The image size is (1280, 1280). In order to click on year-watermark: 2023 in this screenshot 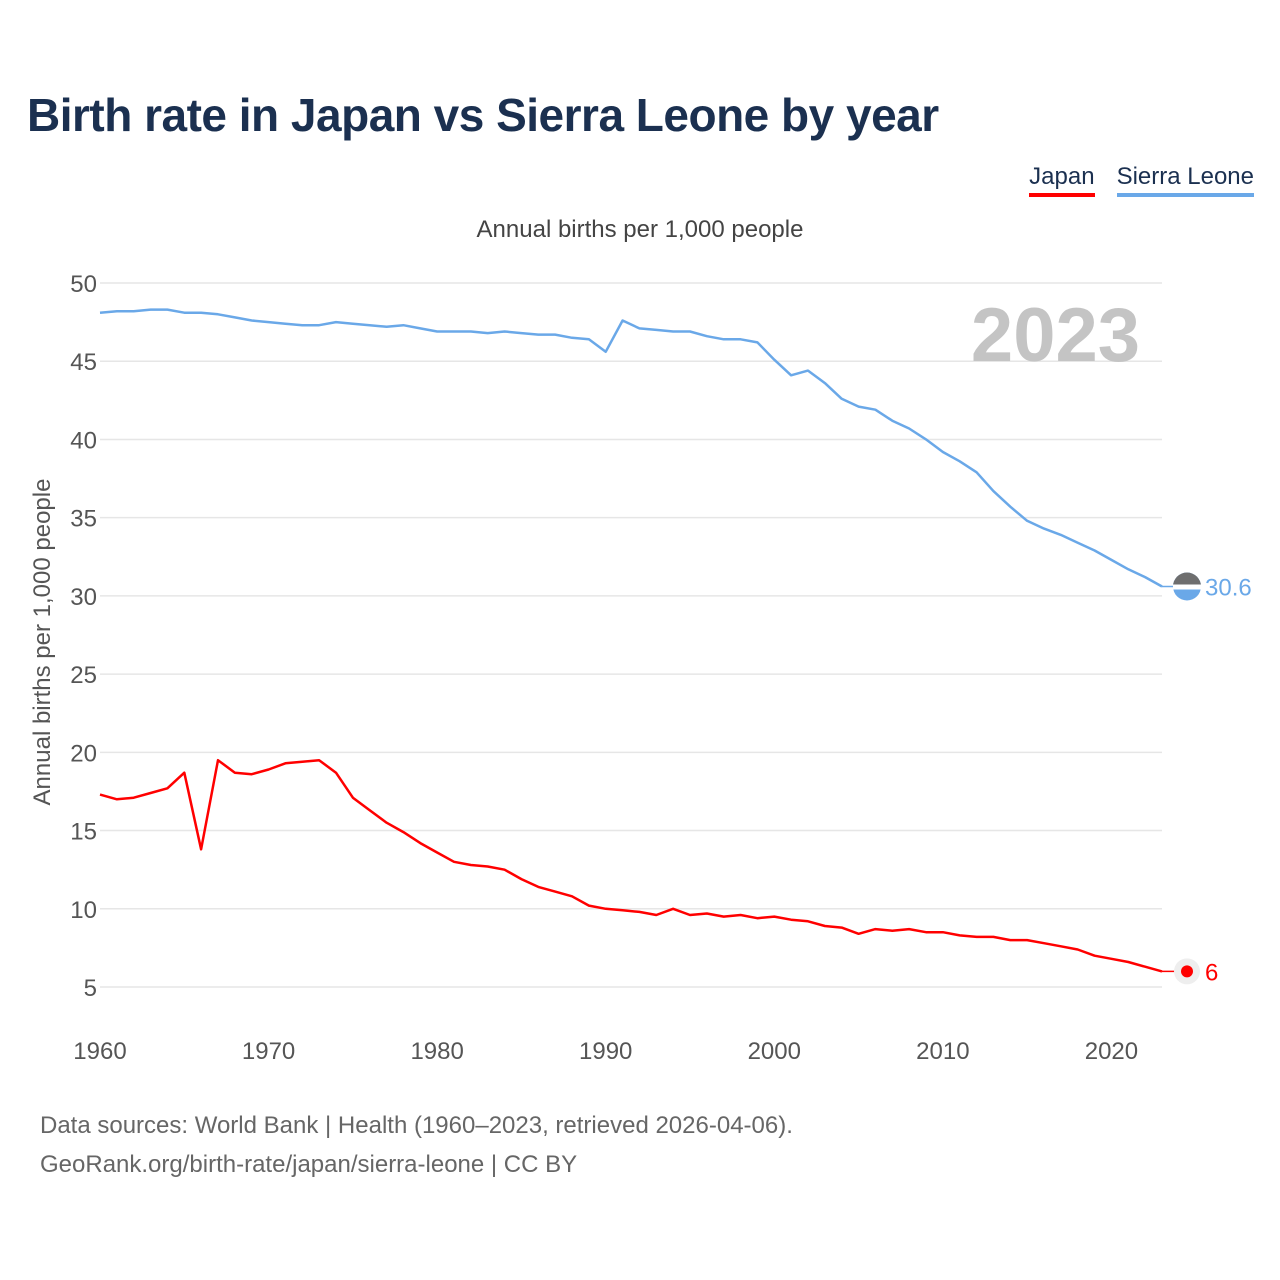, I will do `click(1055, 335)`.